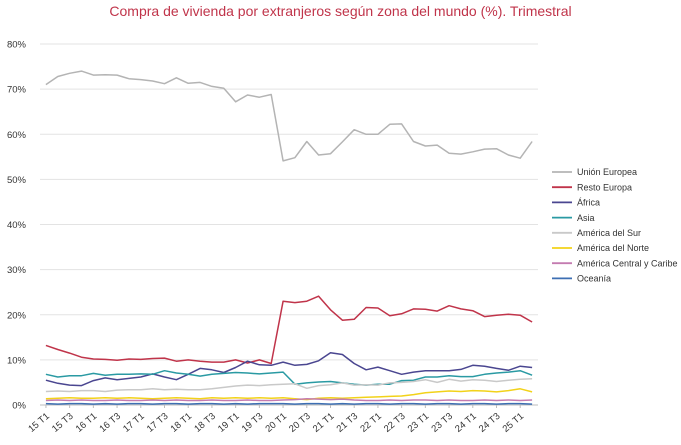 The width and height of the screenshot is (681, 445). What do you see at coordinates (371, 423) in the screenshot?
I see `x-tick-label: 22 T1` at bounding box center [371, 423].